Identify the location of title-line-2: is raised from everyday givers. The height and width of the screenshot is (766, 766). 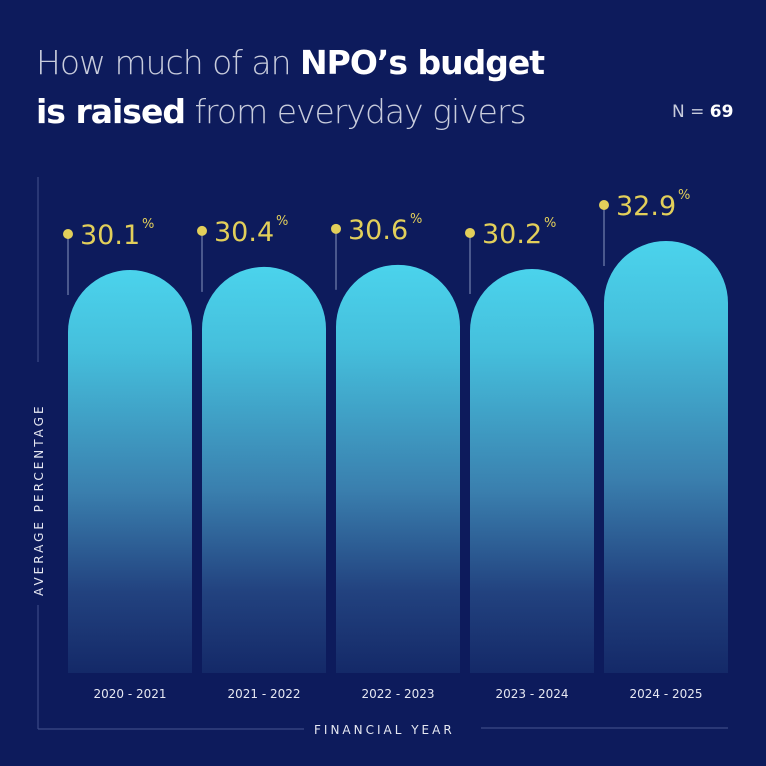
(281, 111).